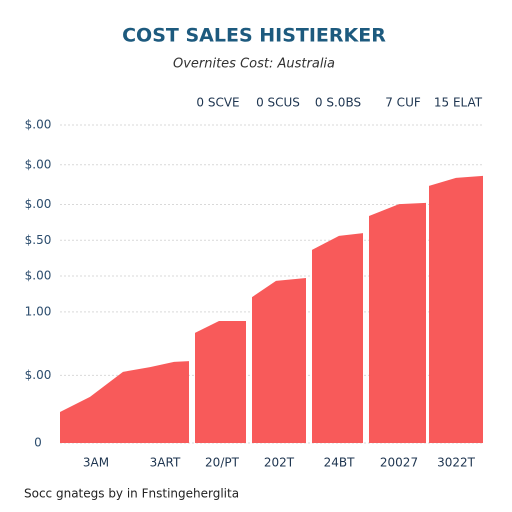 The width and height of the screenshot is (512, 512). Describe the element at coordinates (338, 103) in the screenshot. I see `header-stat: 0 S.0BS` at that location.